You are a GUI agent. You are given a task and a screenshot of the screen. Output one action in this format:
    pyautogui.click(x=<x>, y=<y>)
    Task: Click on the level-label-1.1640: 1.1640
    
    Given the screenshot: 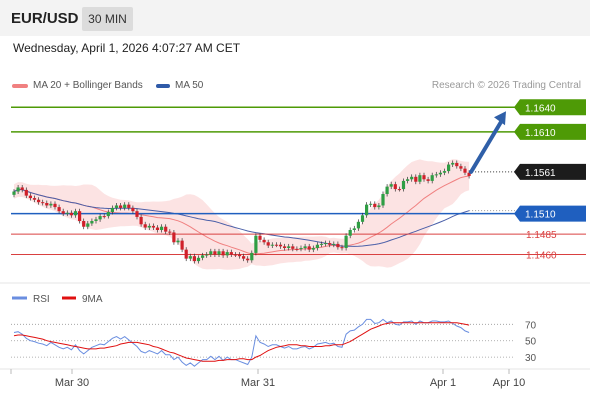 What is the action you would take?
    pyautogui.click(x=540, y=108)
    